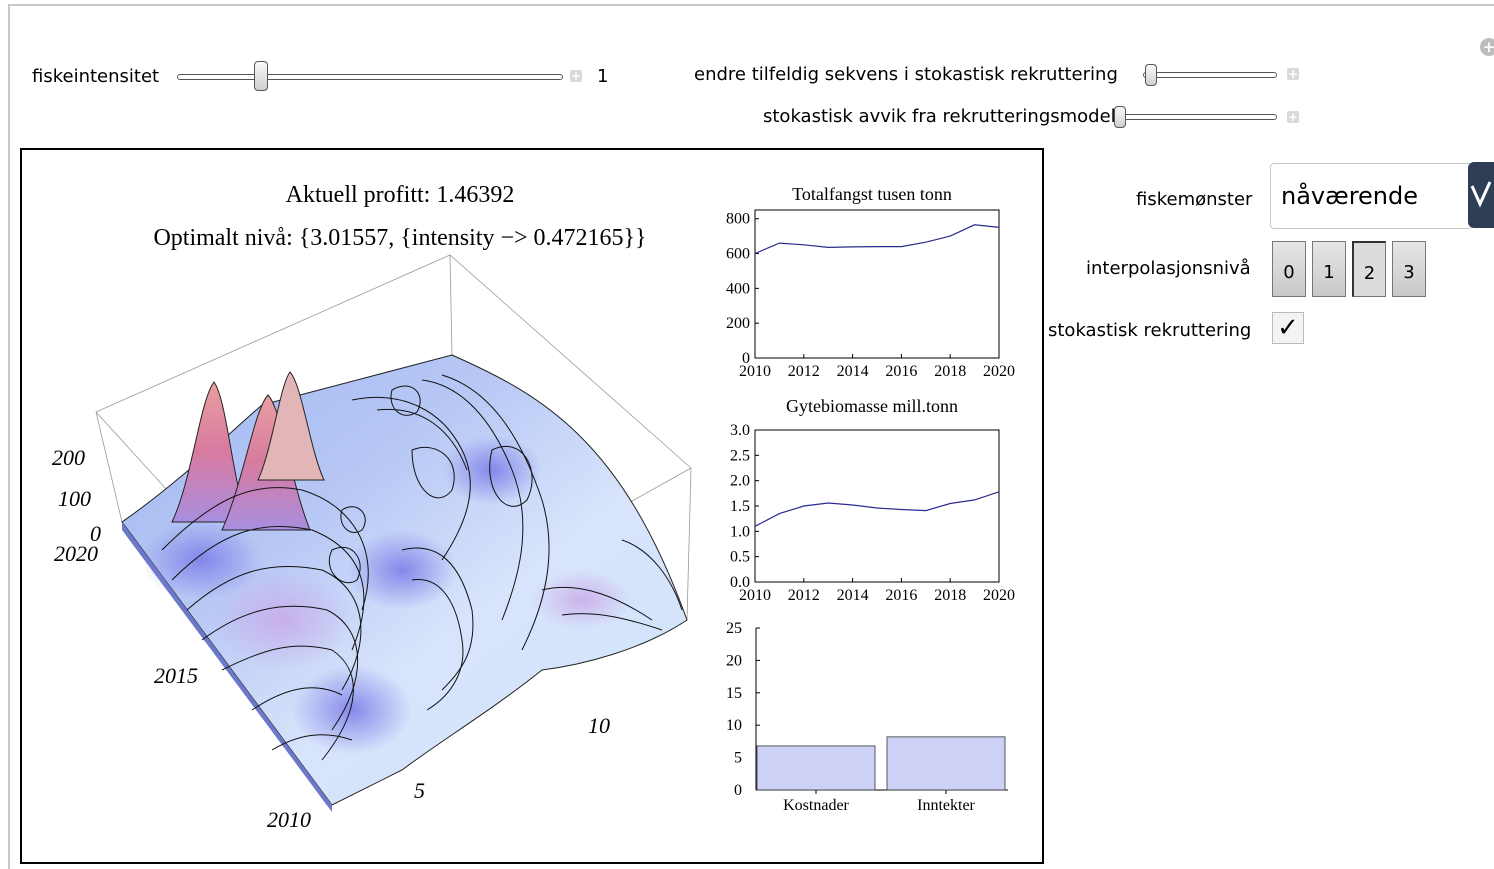  I want to click on catch-ytick-label: 200, so click(738, 323).